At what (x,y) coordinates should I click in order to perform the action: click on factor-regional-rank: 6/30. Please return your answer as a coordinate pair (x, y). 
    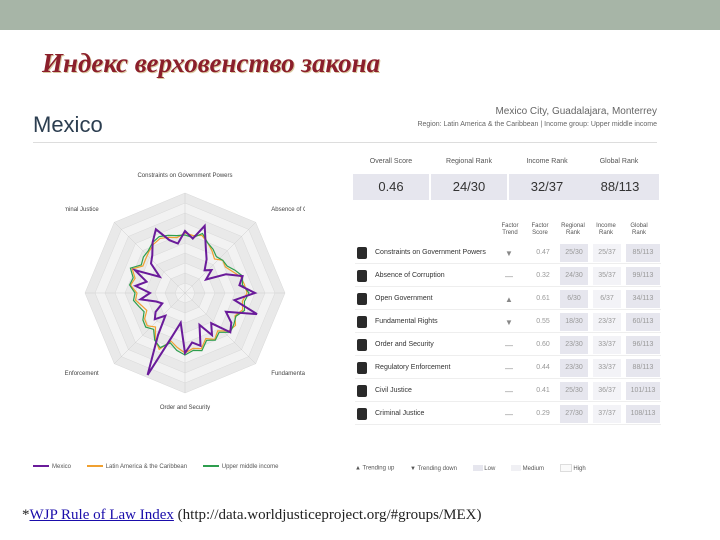
    Looking at the image, I should click on (574, 299).